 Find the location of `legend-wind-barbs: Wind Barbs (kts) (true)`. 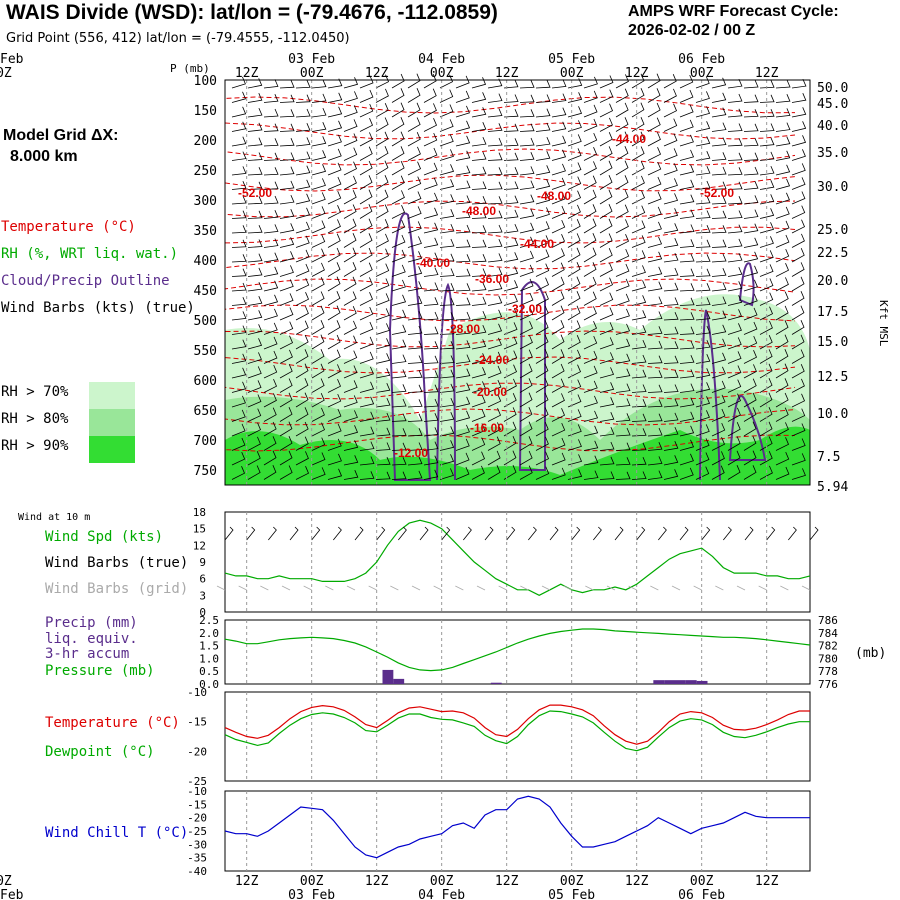

legend-wind-barbs: Wind Barbs (kts) (true) is located at coordinates (98, 308).